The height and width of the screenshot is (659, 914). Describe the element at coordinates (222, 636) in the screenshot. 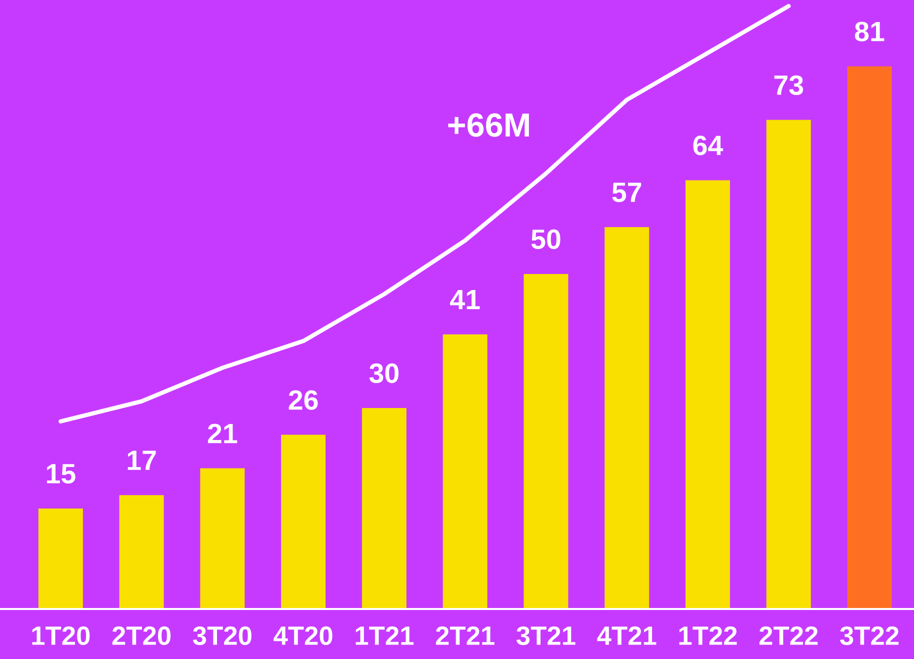

I see `x-tick-label: 3T20` at that location.